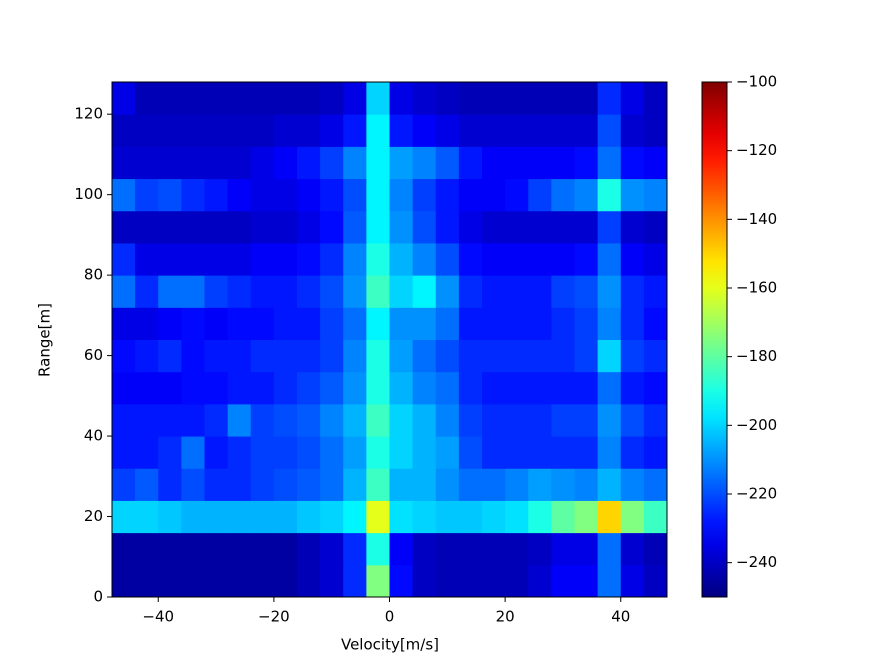  What do you see at coordinates (756, 288) in the screenshot?
I see `colorbar-tick-label: −160` at bounding box center [756, 288].